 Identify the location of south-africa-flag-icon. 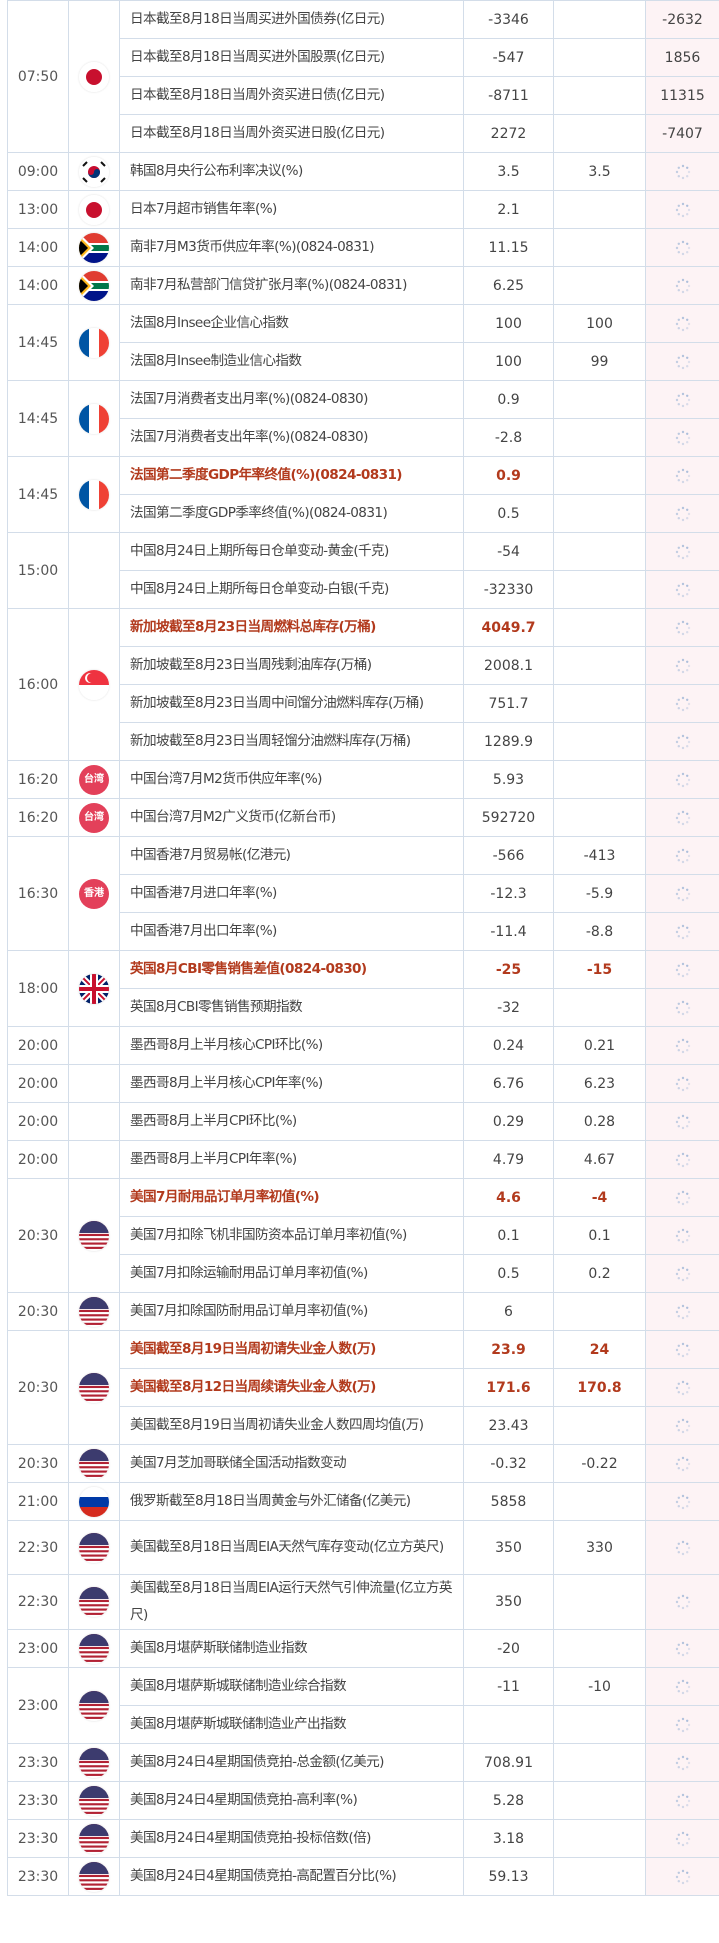
(94, 247).